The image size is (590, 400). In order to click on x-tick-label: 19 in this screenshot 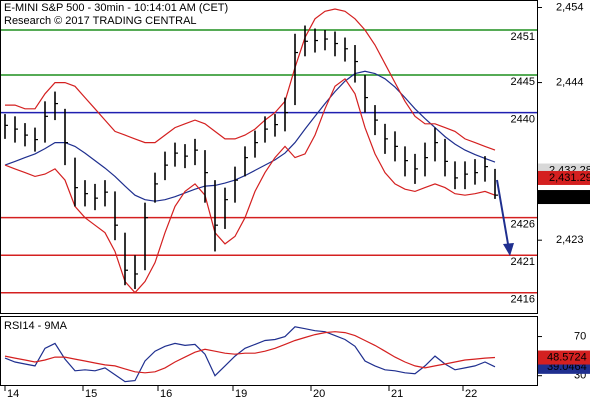, I will do `click(241, 394)`.